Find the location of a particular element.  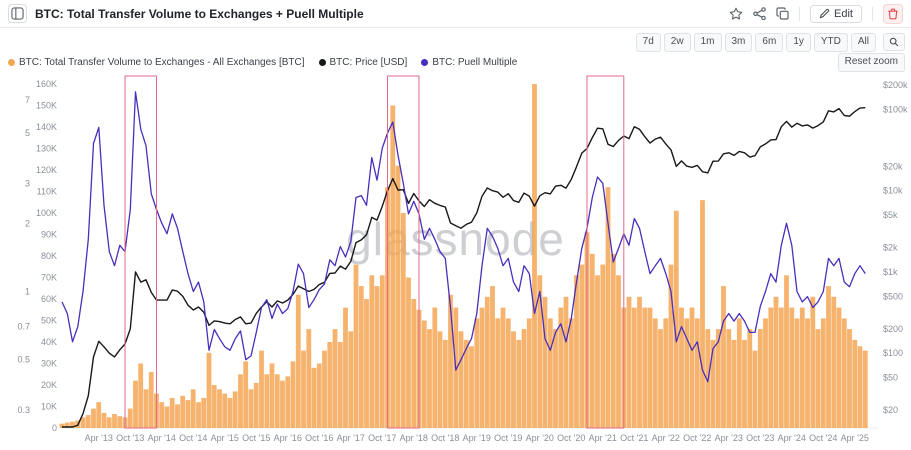

copy-icon is located at coordinates (782, 13).